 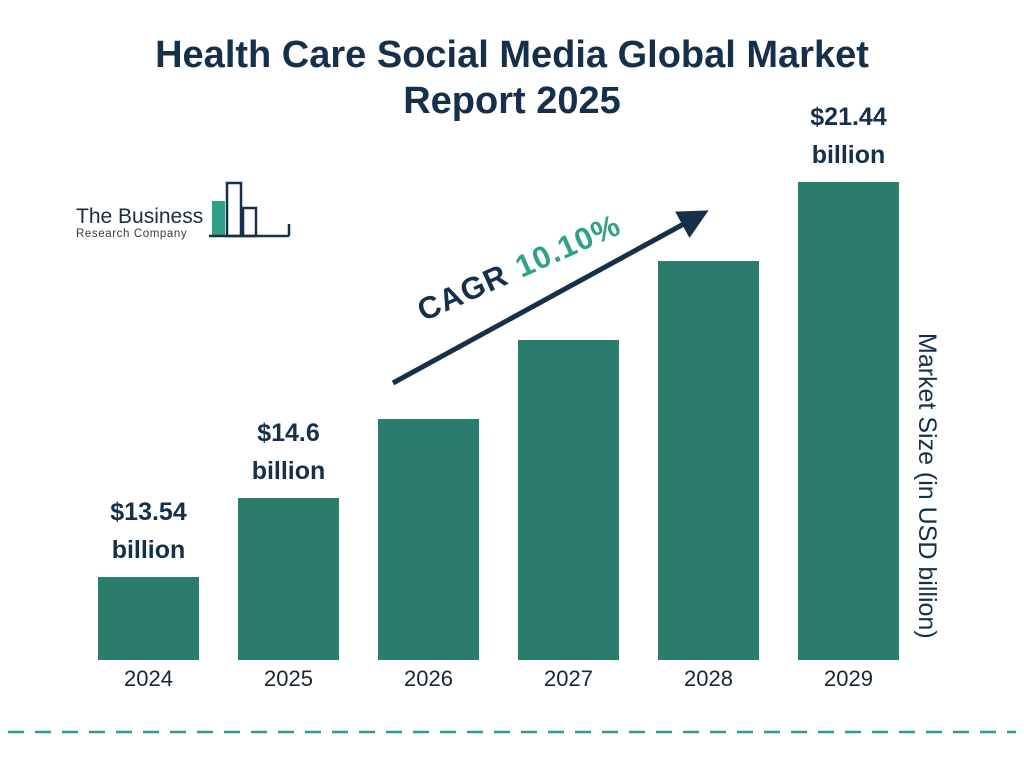 What do you see at coordinates (132, 234) in the screenshot?
I see `logo-subname: Research Company` at bounding box center [132, 234].